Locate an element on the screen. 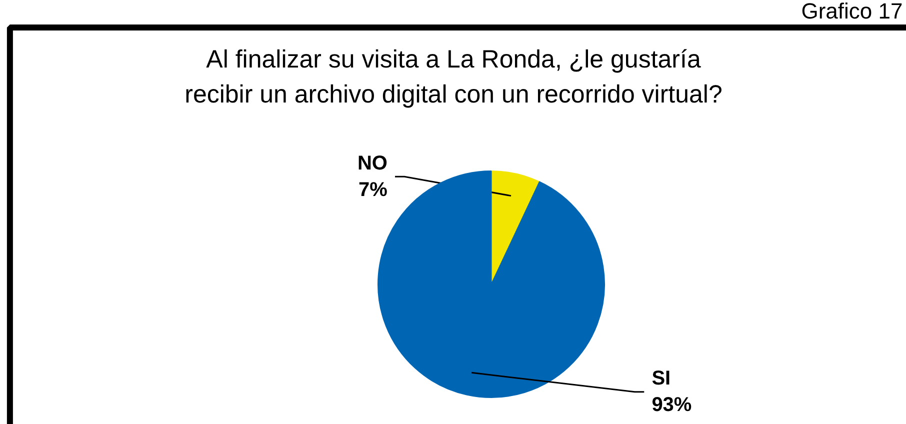 This screenshot has height=424, width=906. slice-label: SI is located at coordinates (661, 379).